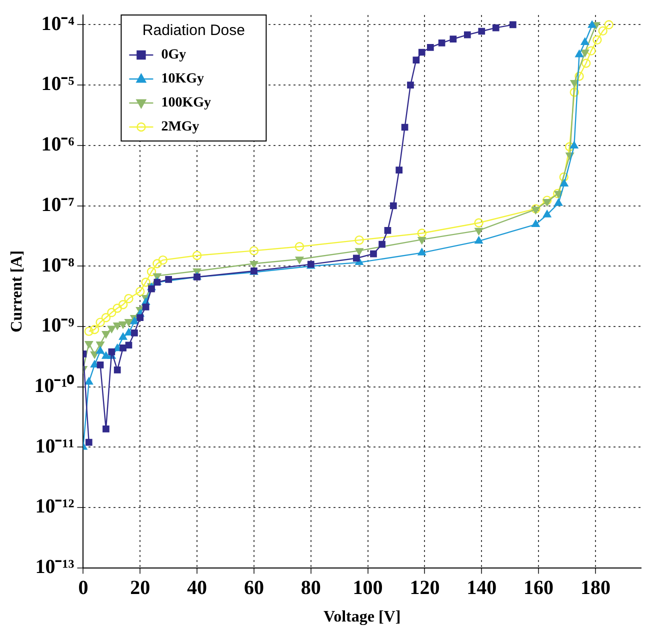 The image size is (653, 635). I want to click on legend-label: 0Gy, so click(173, 55).